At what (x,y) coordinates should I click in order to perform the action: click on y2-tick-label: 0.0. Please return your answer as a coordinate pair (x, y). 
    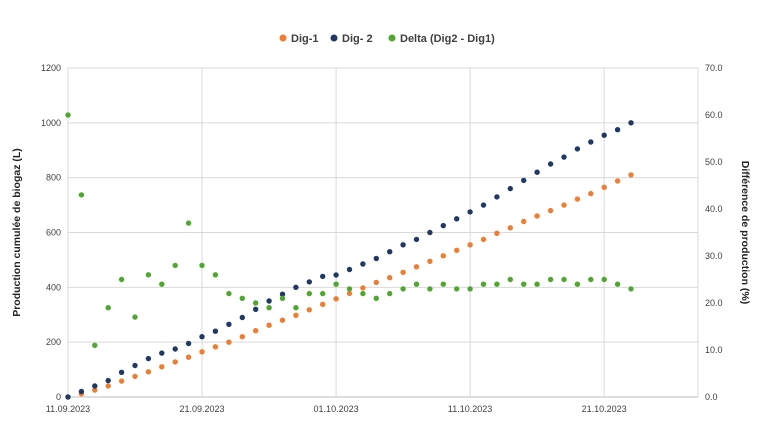
    Looking at the image, I should click on (711, 397).